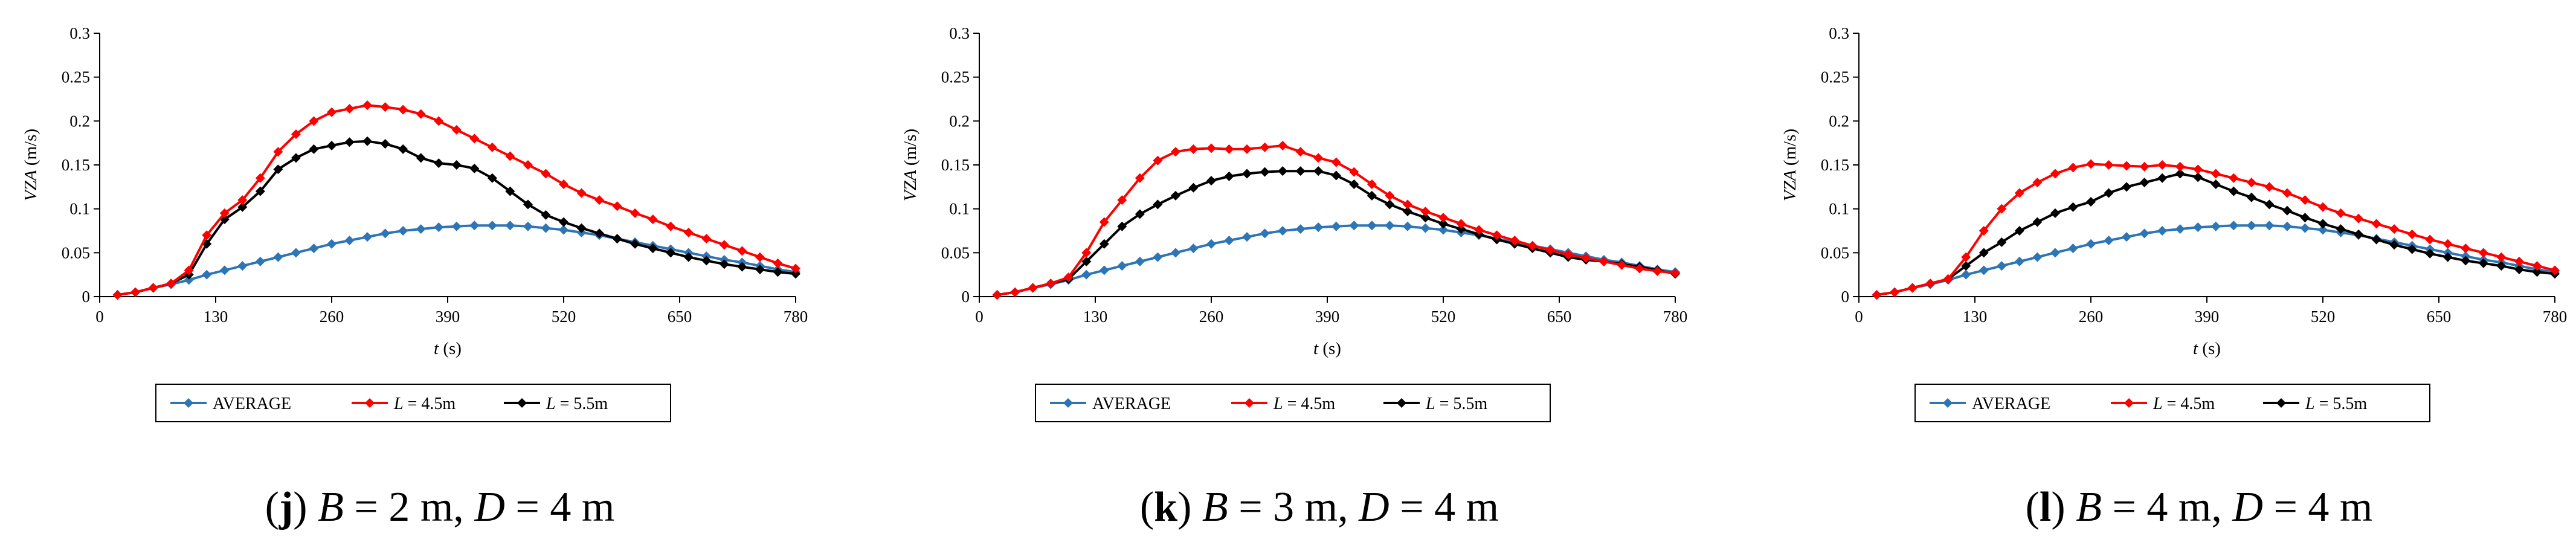  Describe the element at coordinates (452, 348) in the screenshot. I see `x-axis-unit: (s)` at that location.